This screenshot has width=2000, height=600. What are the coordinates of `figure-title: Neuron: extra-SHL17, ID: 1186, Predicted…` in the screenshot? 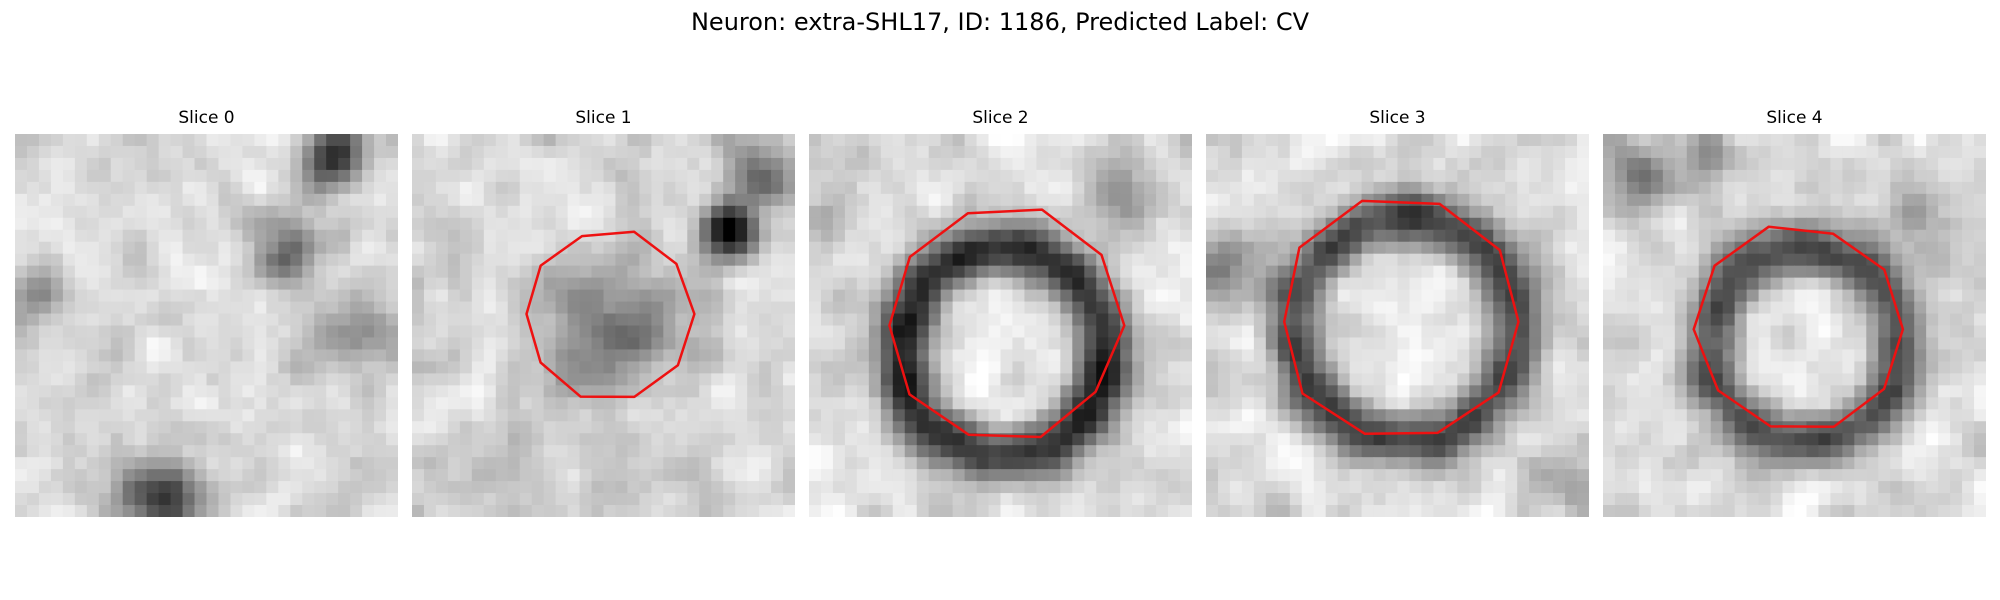 It's located at (1000, 22).